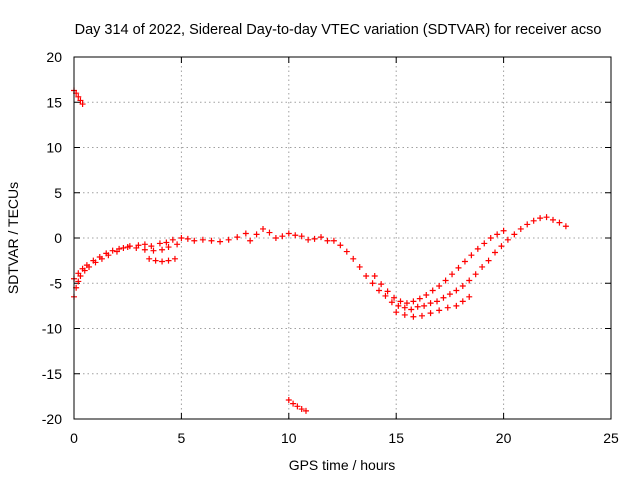 This screenshot has width=640, height=480. What do you see at coordinates (56, 283) in the screenshot?
I see `y-tick-label: -5` at bounding box center [56, 283].